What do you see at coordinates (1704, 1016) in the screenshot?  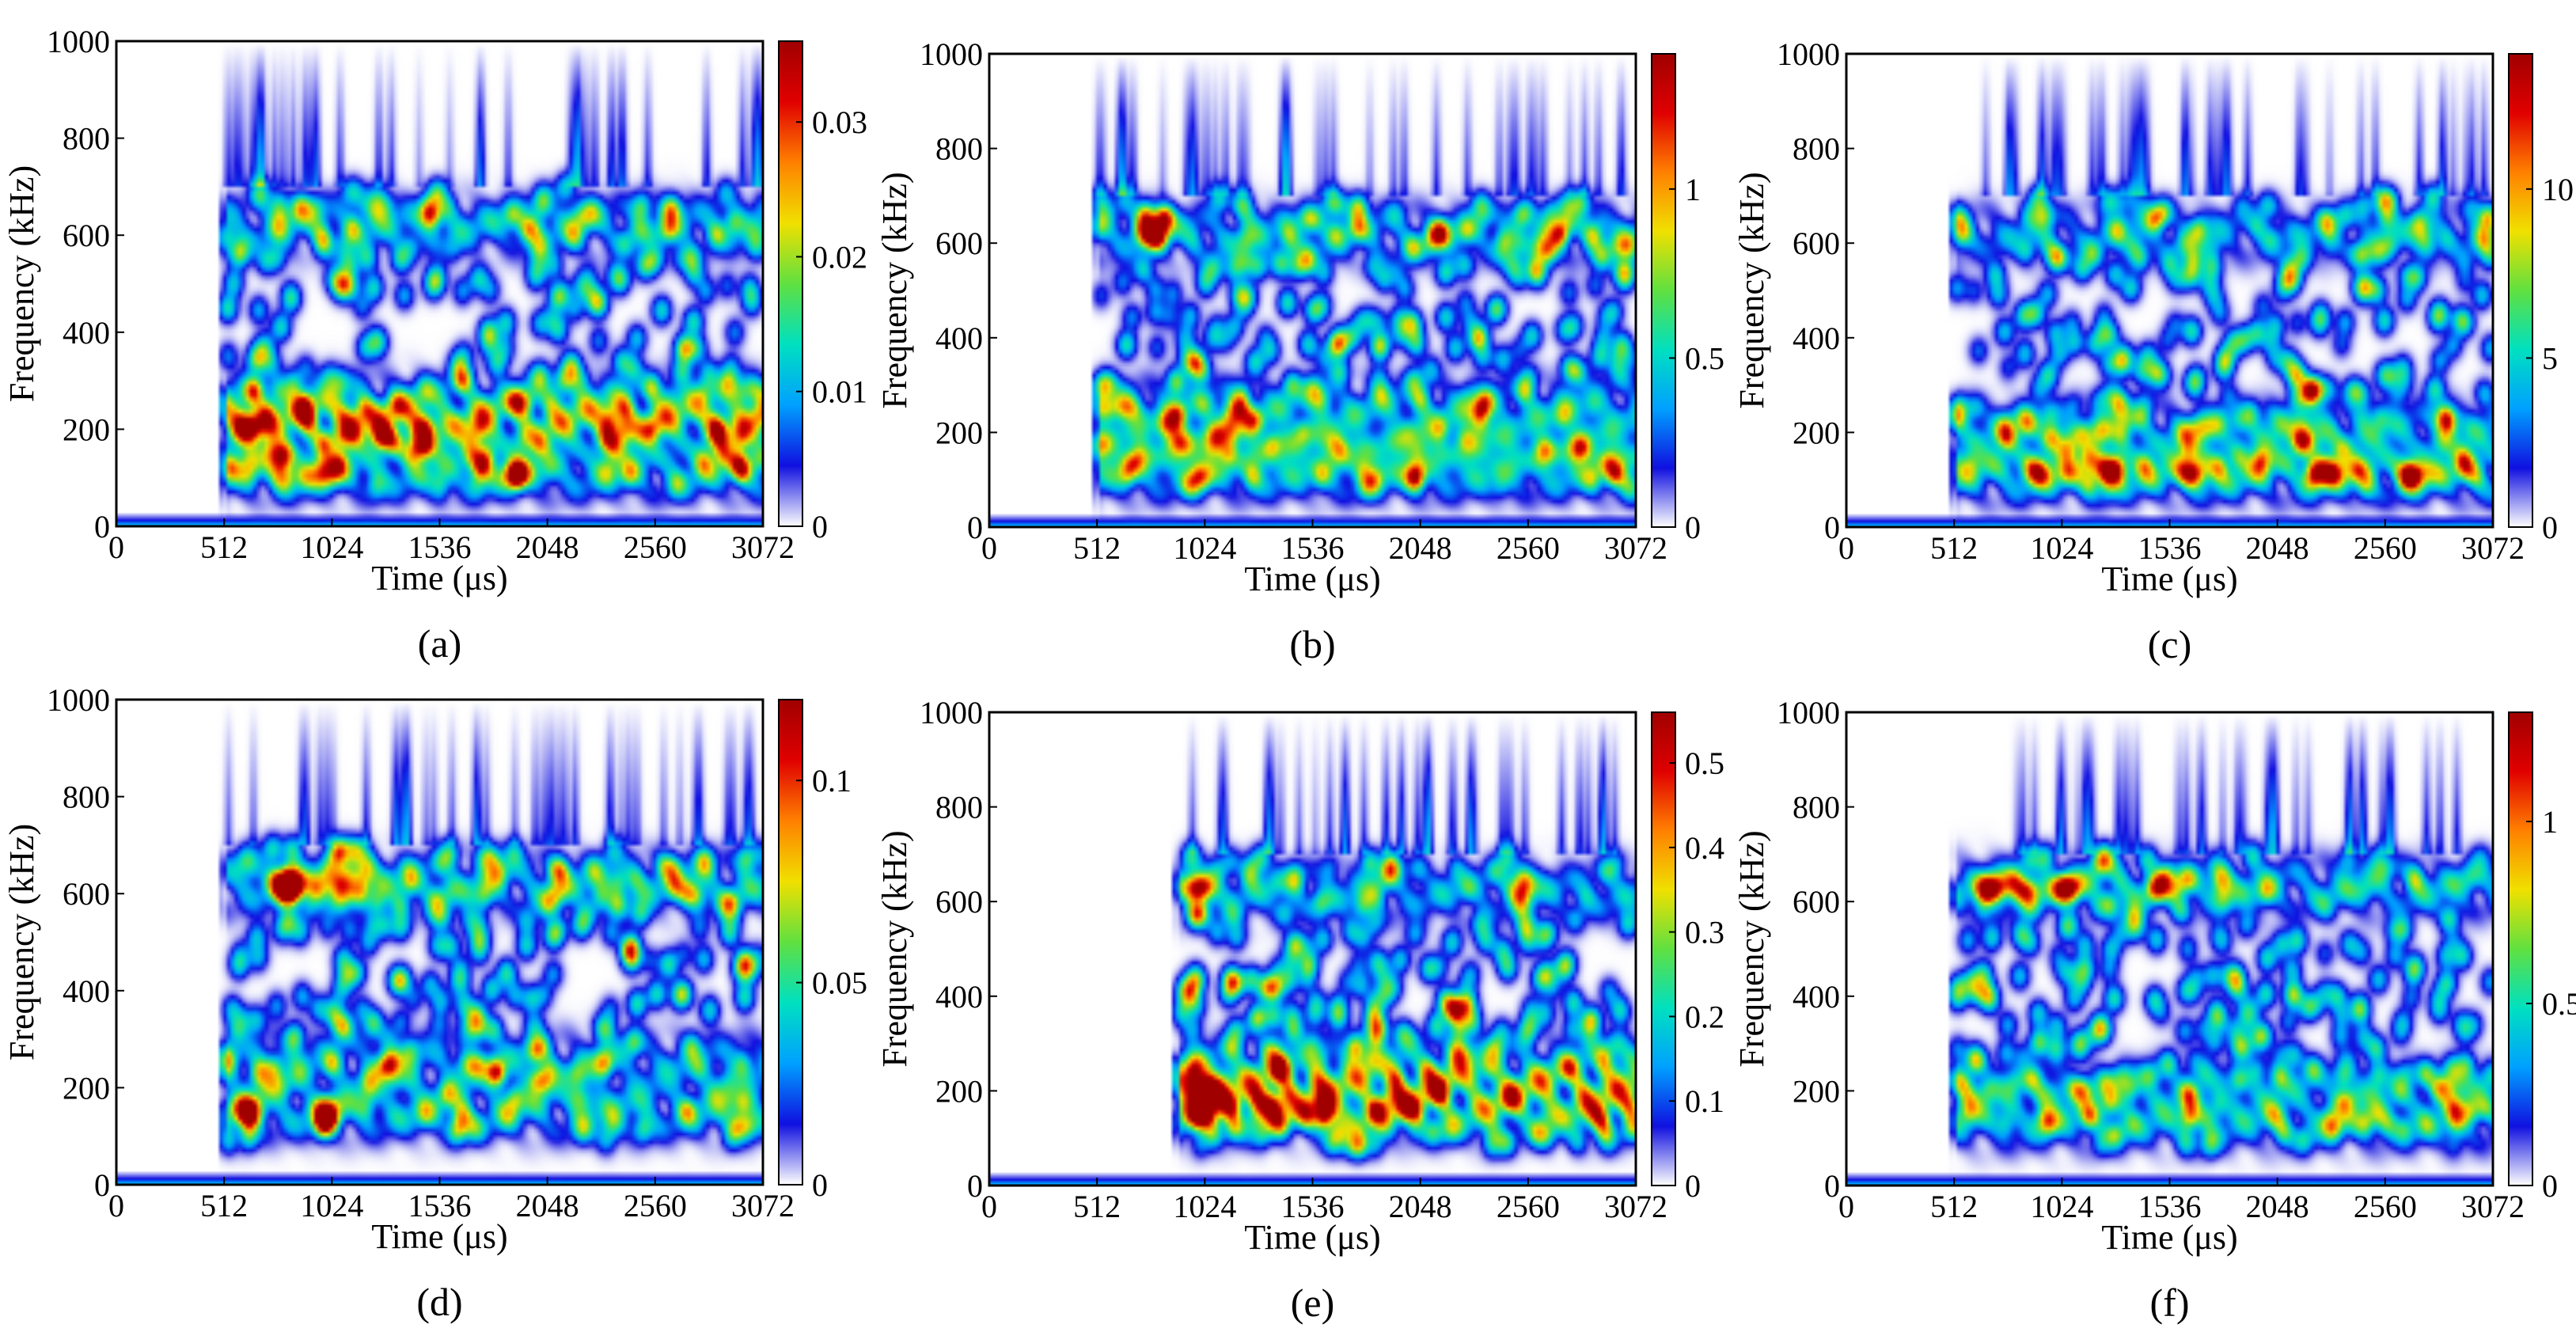 I see `colorbar-tick-label: 0.2` at bounding box center [1704, 1016].